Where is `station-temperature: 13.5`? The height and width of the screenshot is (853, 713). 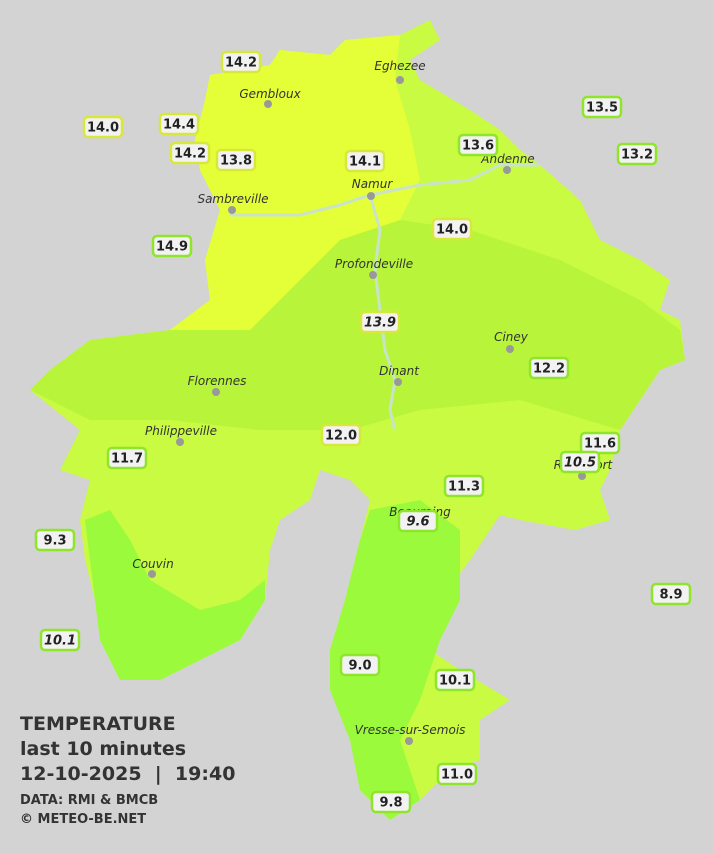
station-temperature: 13.5 is located at coordinates (602, 108).